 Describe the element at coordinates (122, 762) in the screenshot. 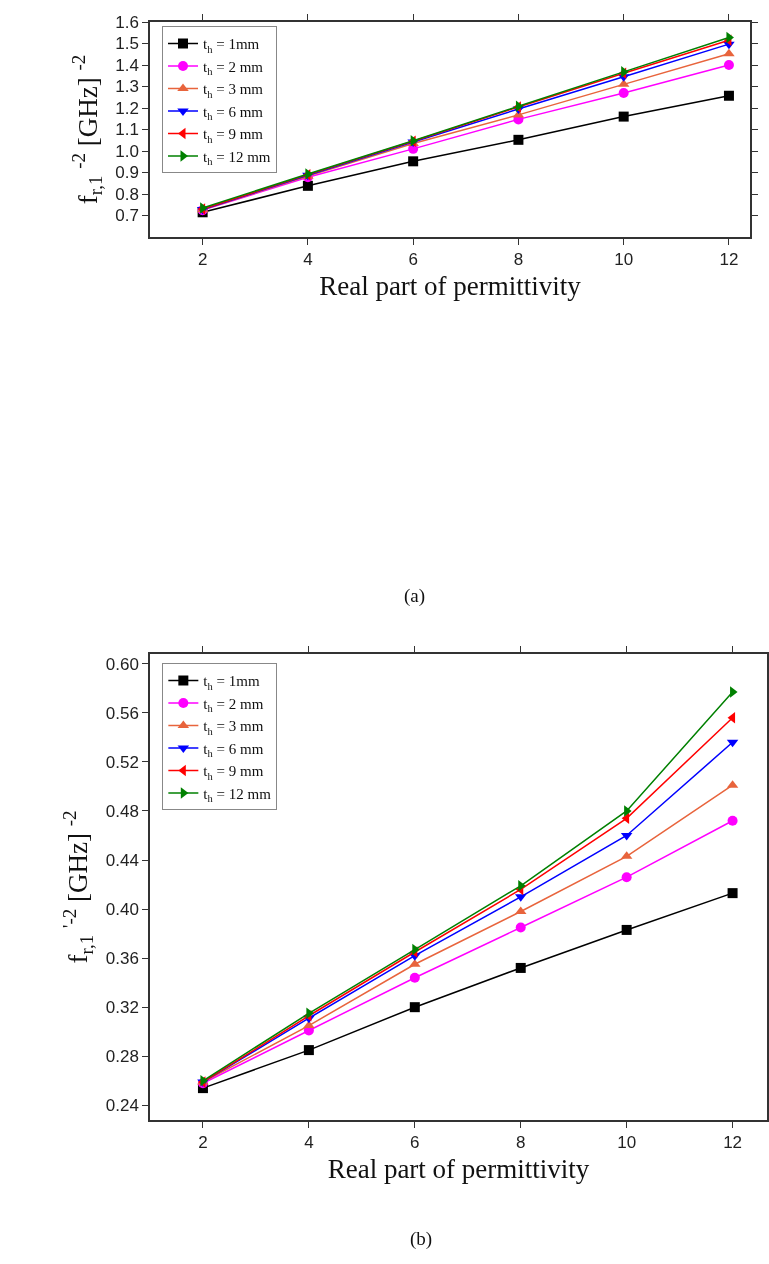

I see `y-tick-label: 0.52` at that location.